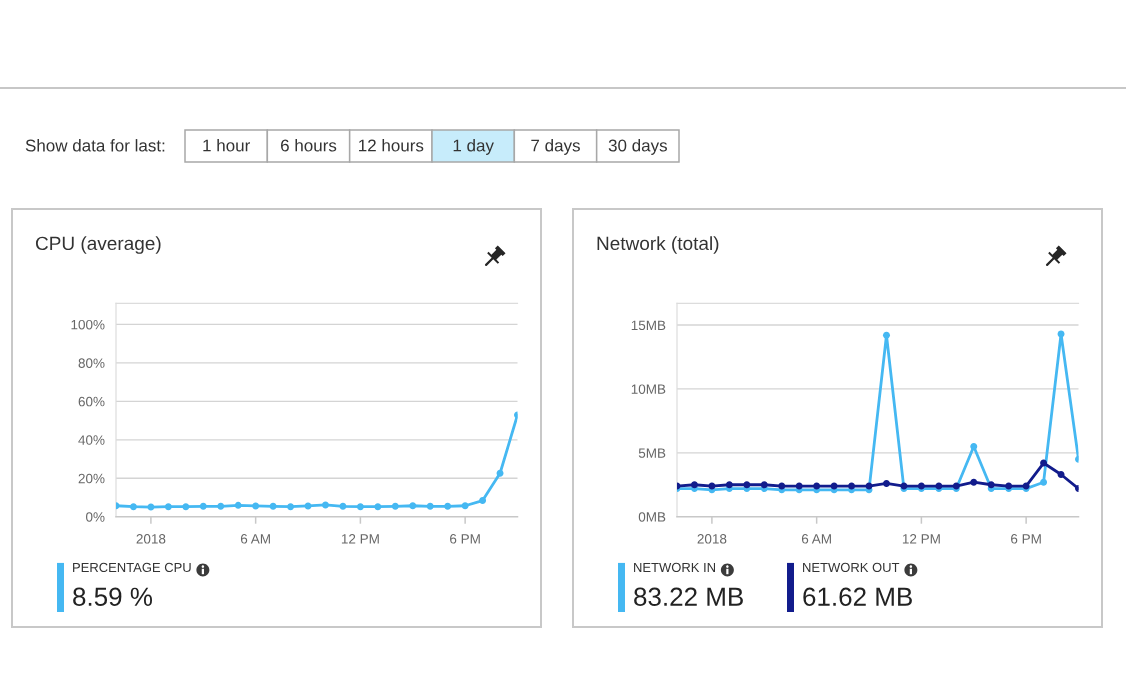 The image size is (1126, 690). What do you see at coordinates (132, 567) in the screenshot?
I see `legend-label: PERCENTAGE CPU` at bounding box center [132, 567].